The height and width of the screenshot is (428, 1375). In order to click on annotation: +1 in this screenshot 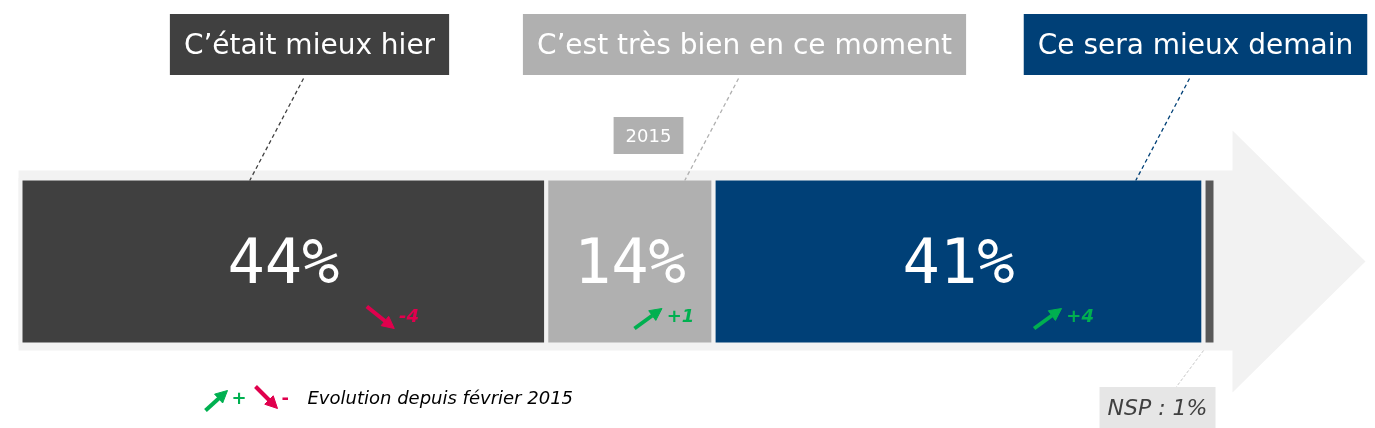, I will do `click(680, 315)`.